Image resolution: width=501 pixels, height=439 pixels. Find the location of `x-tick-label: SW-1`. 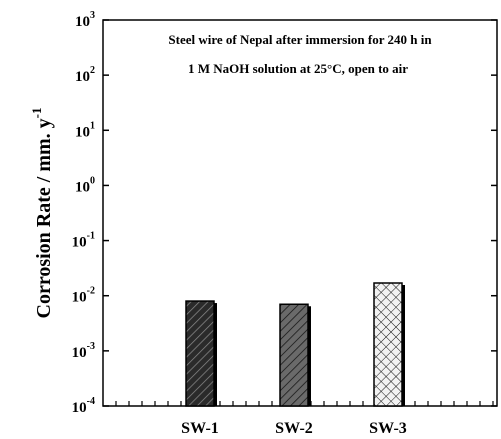

x-tick-label: SW-1 is located at coordinates (200, 428).